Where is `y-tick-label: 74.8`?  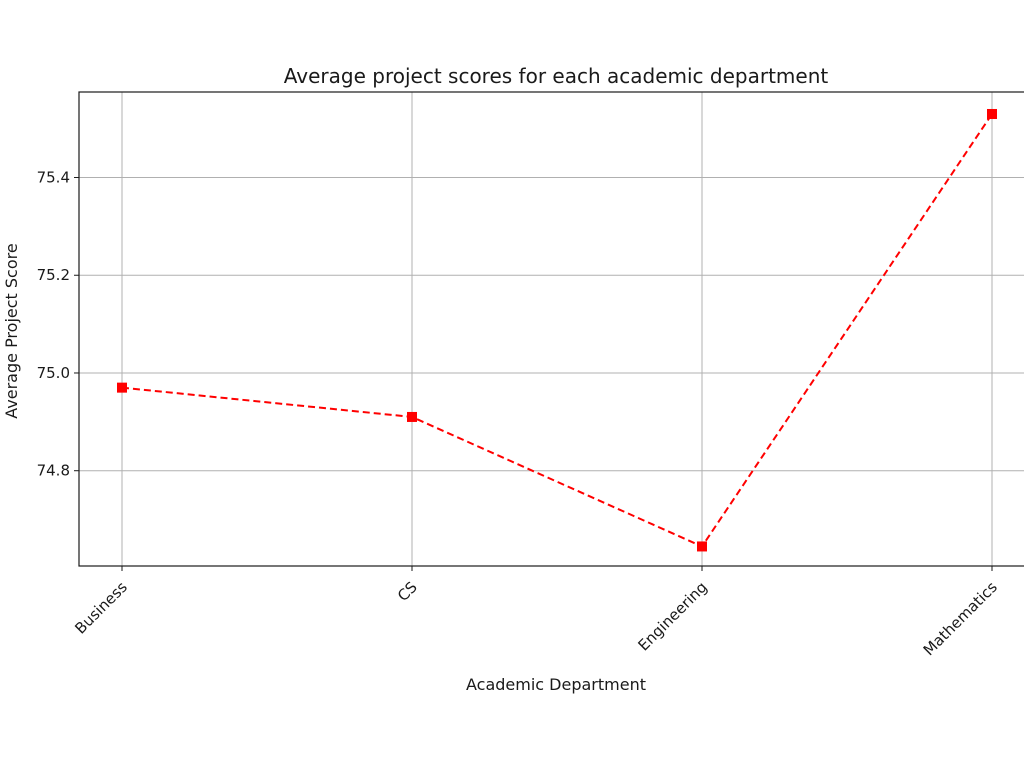
y-tick-label: 74.8 is located at coordinates (53, 471).